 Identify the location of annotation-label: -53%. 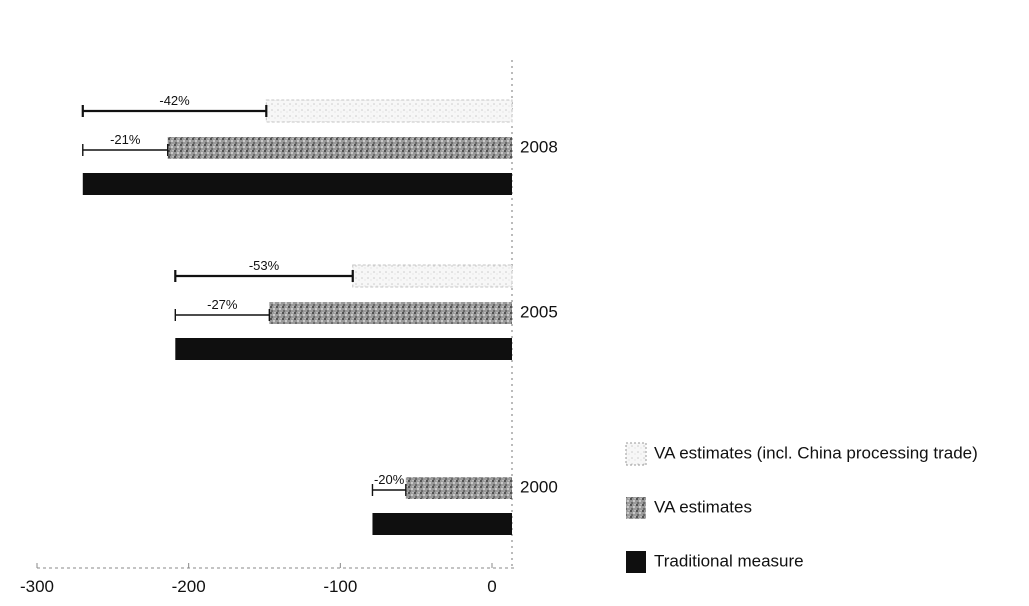
(264, 265).